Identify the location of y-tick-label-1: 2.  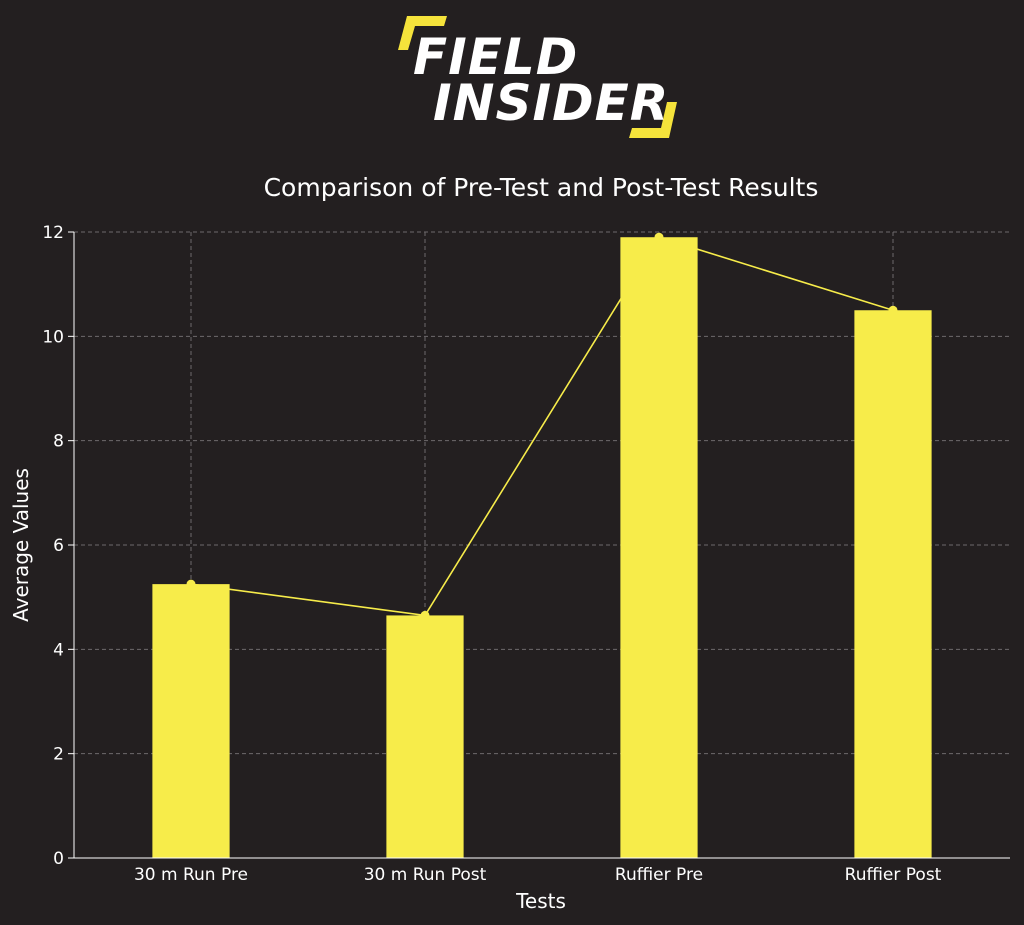
(58, 755).